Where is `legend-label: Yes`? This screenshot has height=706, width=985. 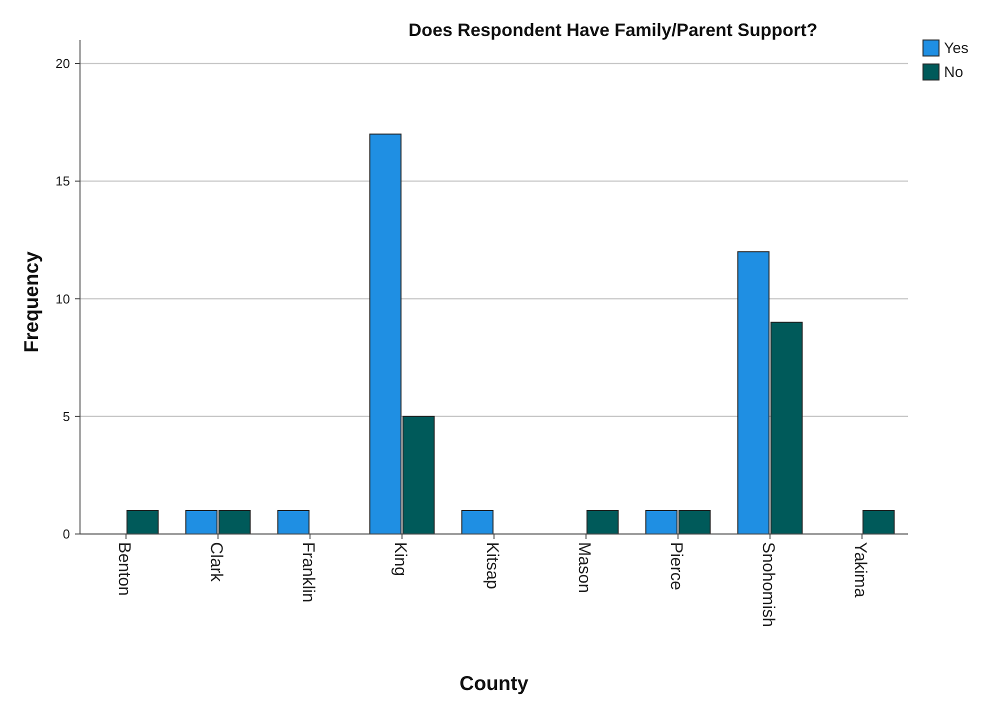
legend-label: Yes is located at coordinates (956, 48).